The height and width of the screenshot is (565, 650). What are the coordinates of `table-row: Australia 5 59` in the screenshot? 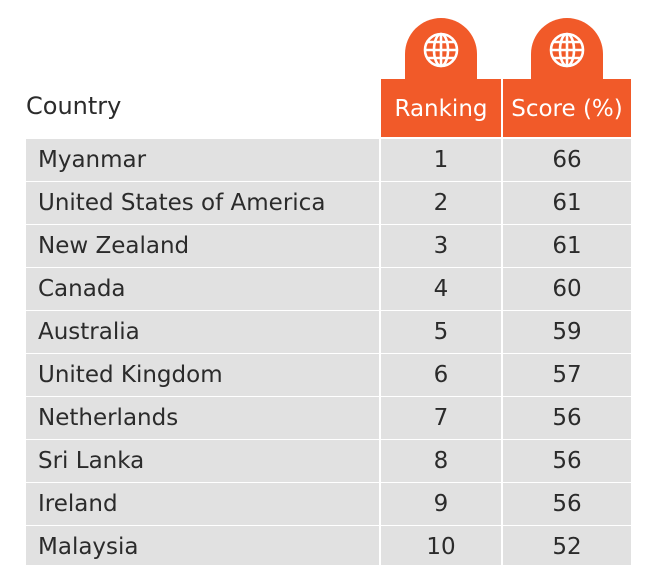 It's located at (325, 332).